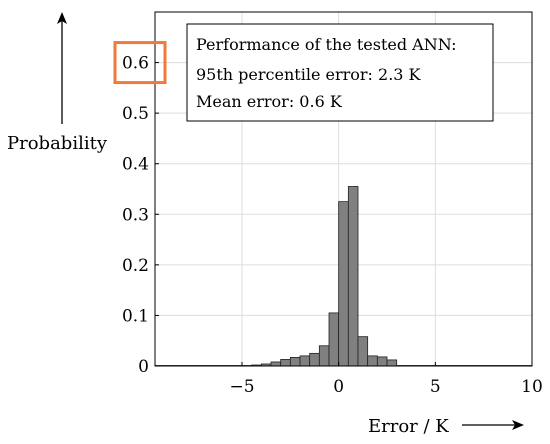 This screenshot has width=550, height=444. I want to click on x-tick-label-3: 10, so click(532, 387).